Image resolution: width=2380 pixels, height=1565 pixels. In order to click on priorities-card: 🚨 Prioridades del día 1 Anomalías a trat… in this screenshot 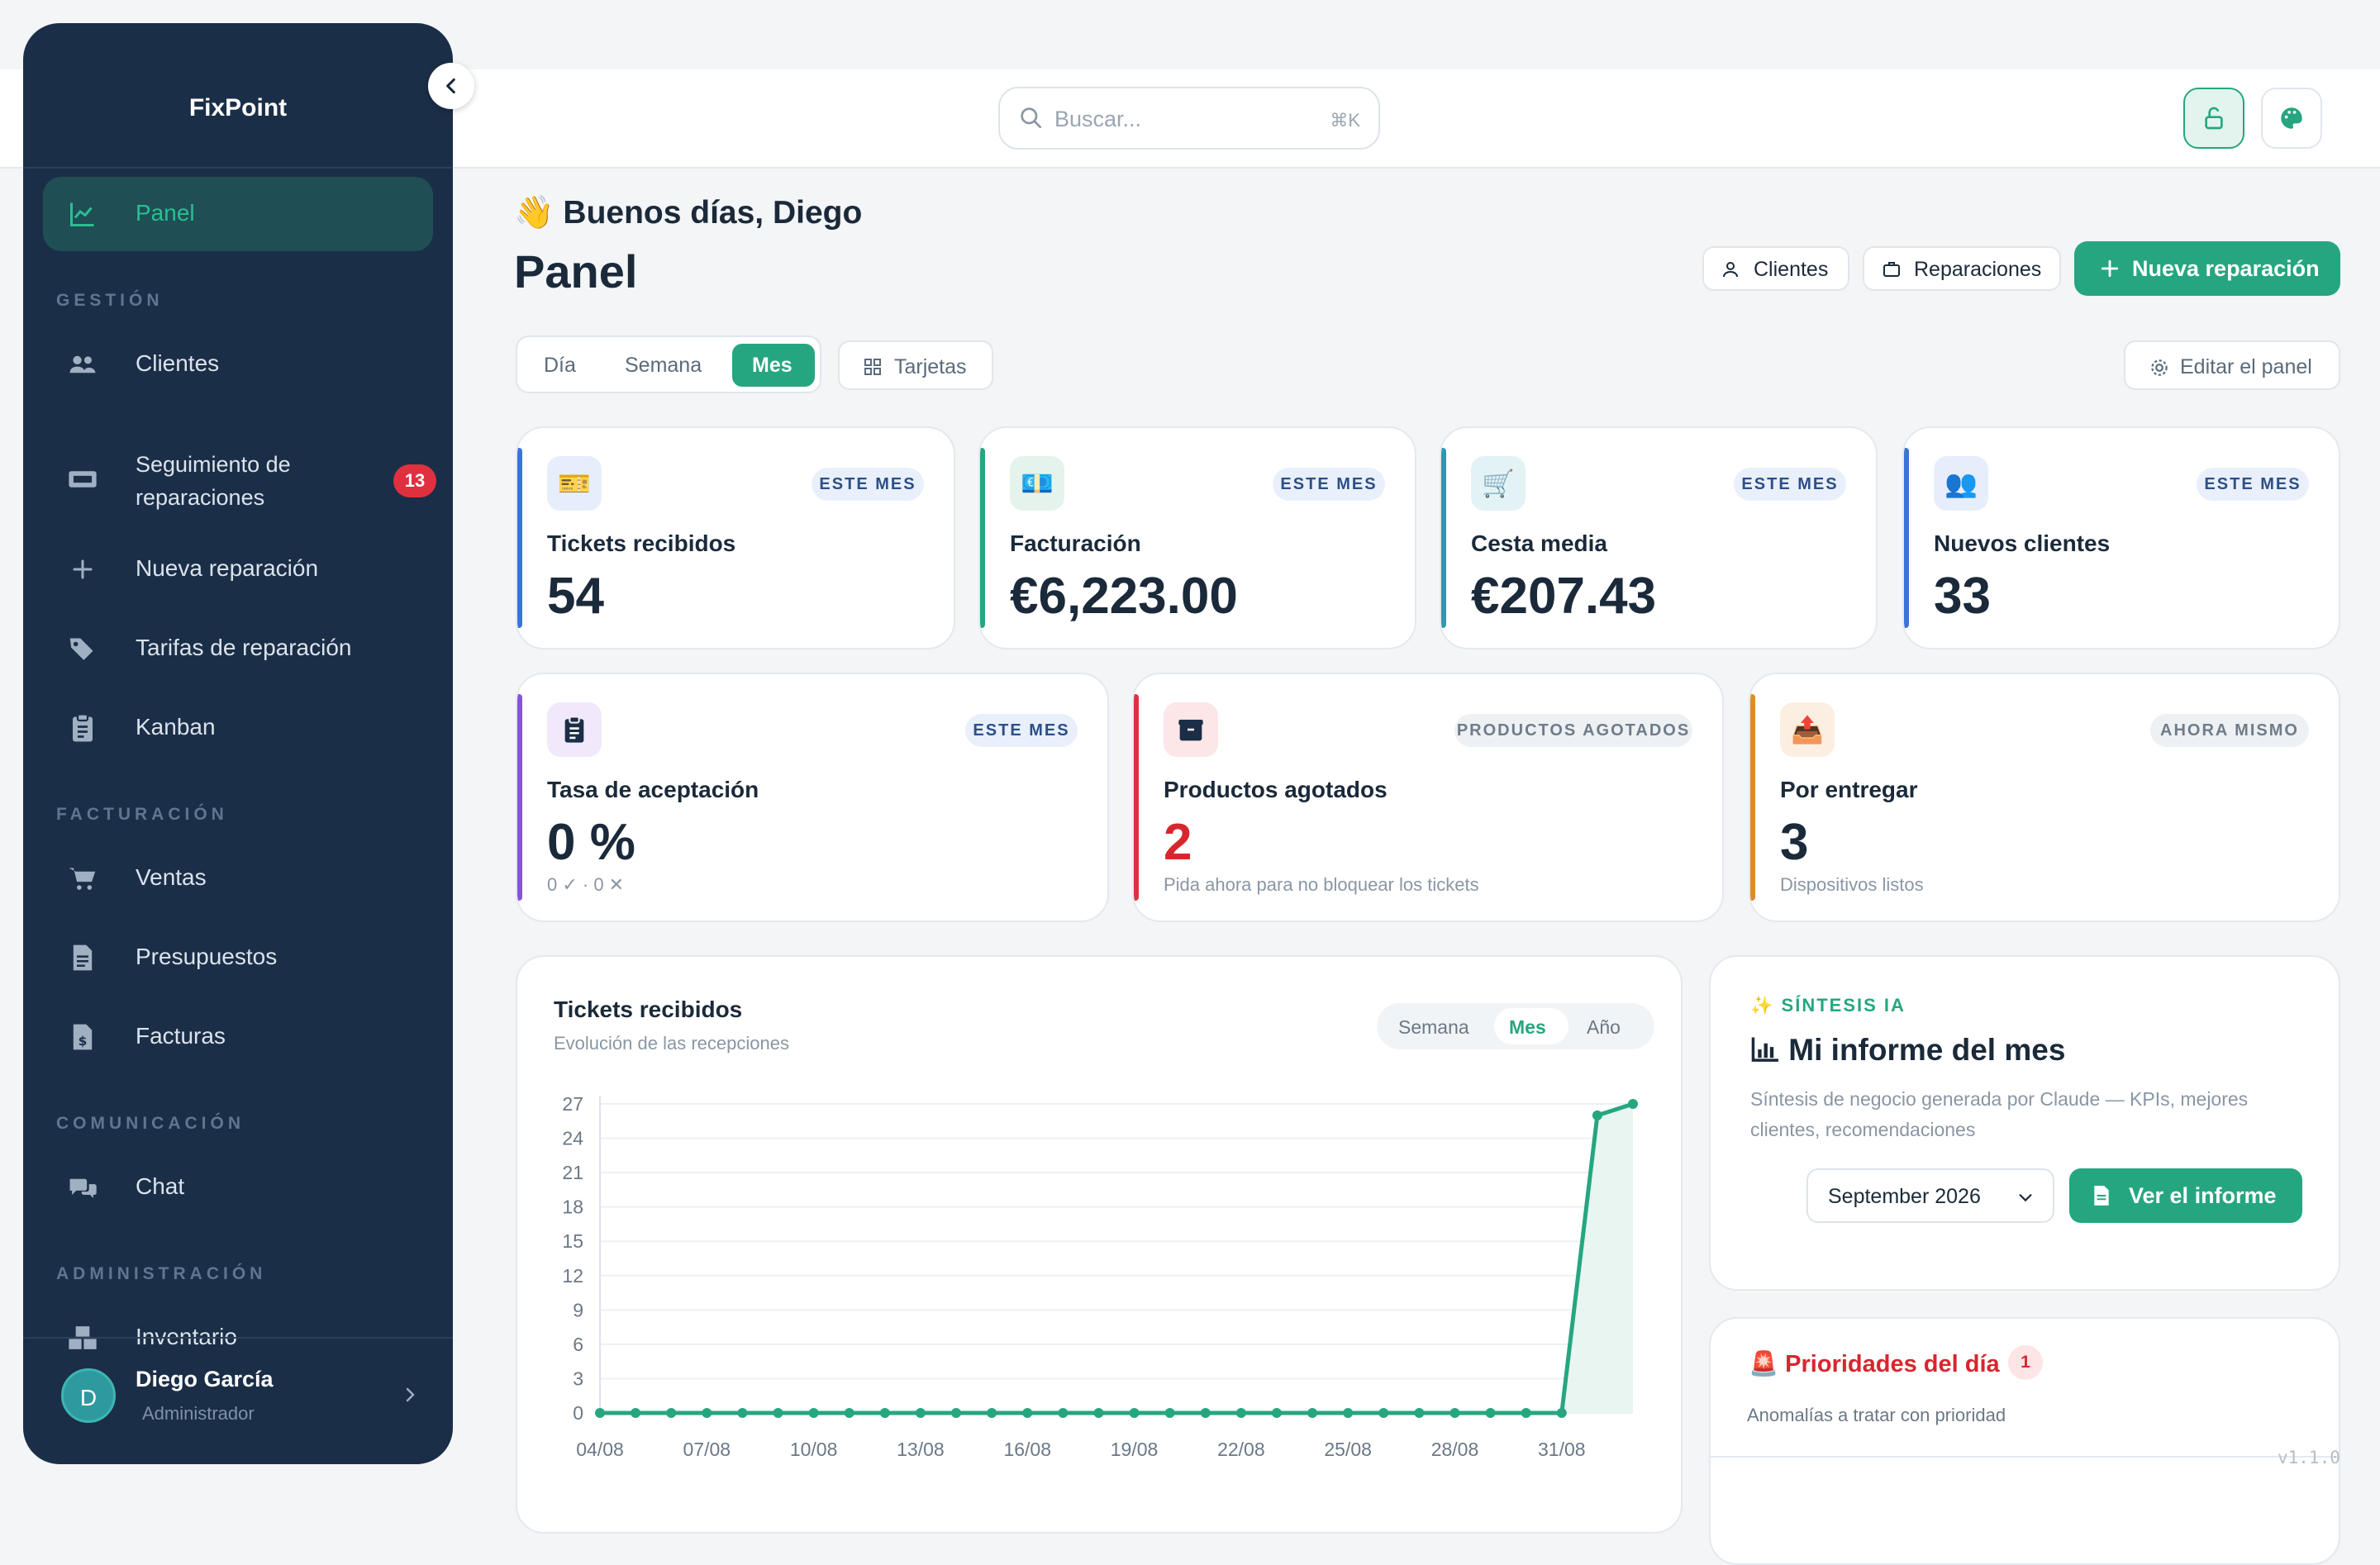, I will do `click(2024, 1441)`.